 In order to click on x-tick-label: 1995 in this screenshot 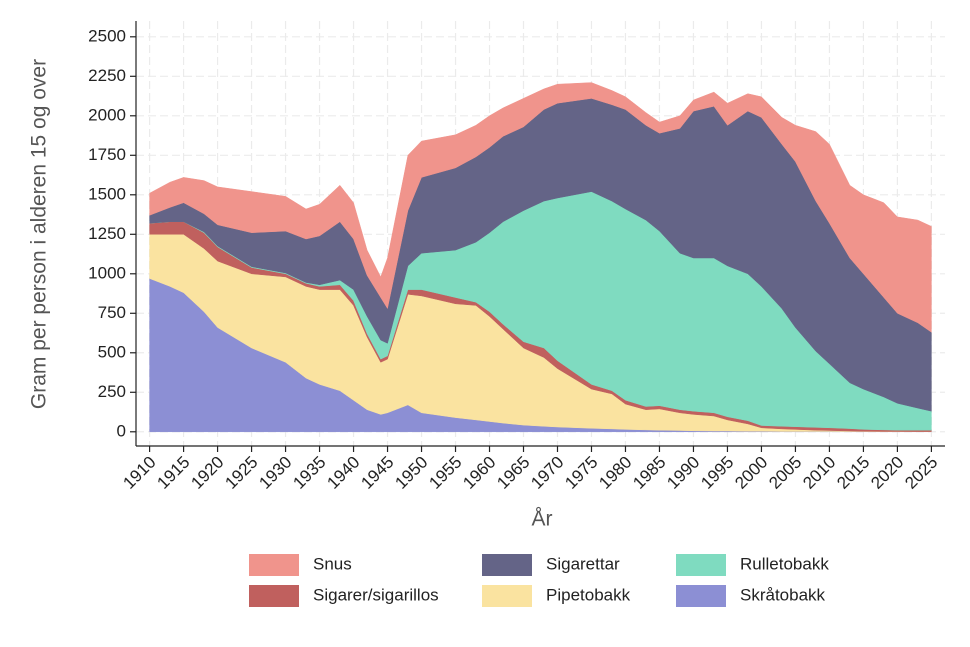, I will do `click(717, 473)`.